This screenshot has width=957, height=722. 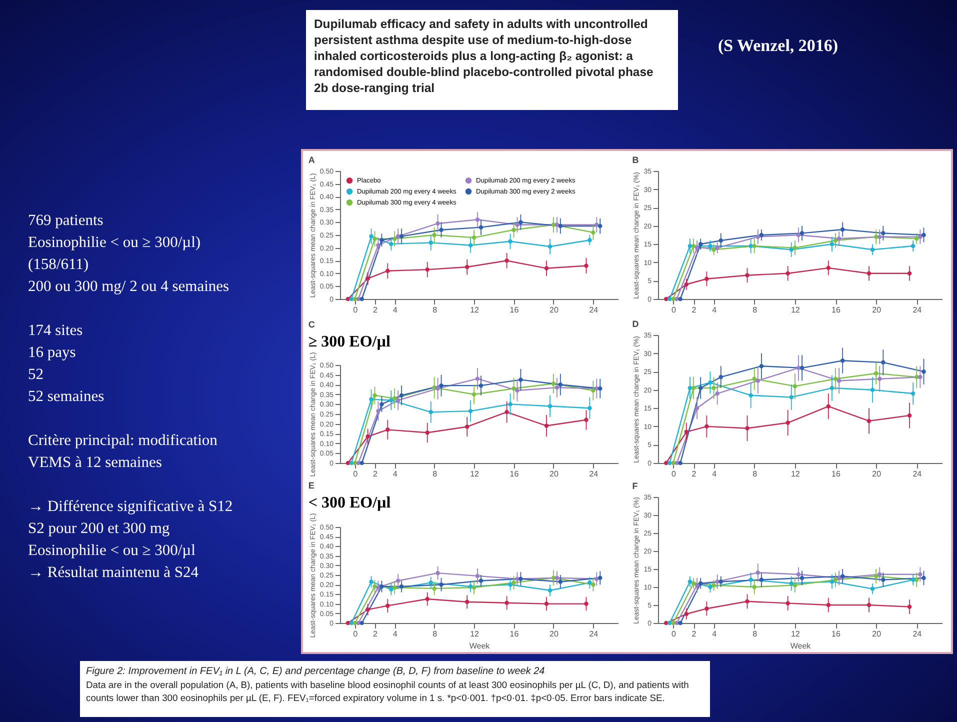 I want to click on chart-title: E, so click(x=311, y=485).